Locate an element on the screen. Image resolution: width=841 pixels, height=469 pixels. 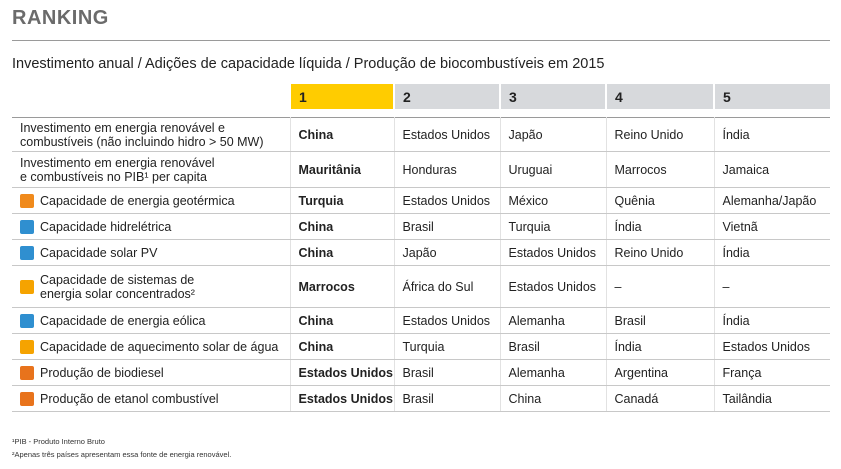
country-cell: Tailândia is located at coordinates (771, 398).